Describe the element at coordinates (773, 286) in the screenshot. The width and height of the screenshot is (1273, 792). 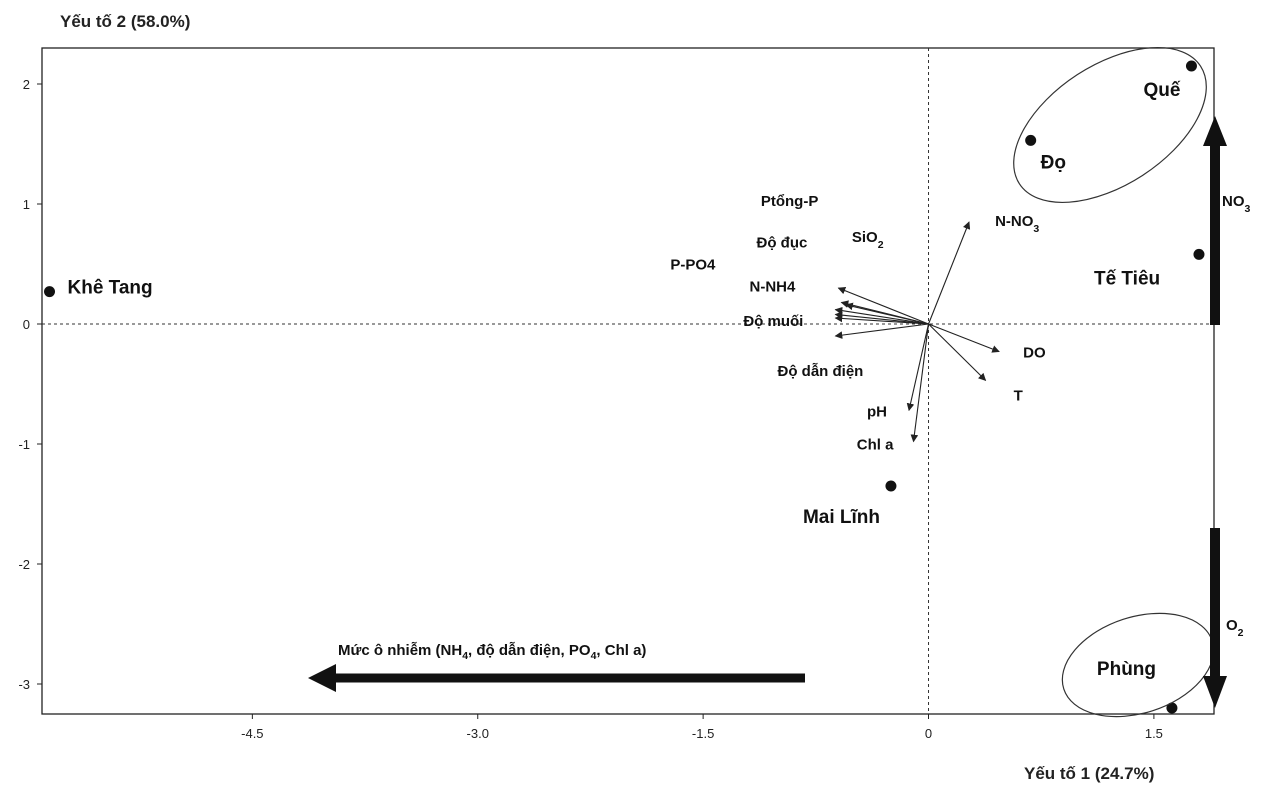
I see `vector-label: N-NH4` at that location.